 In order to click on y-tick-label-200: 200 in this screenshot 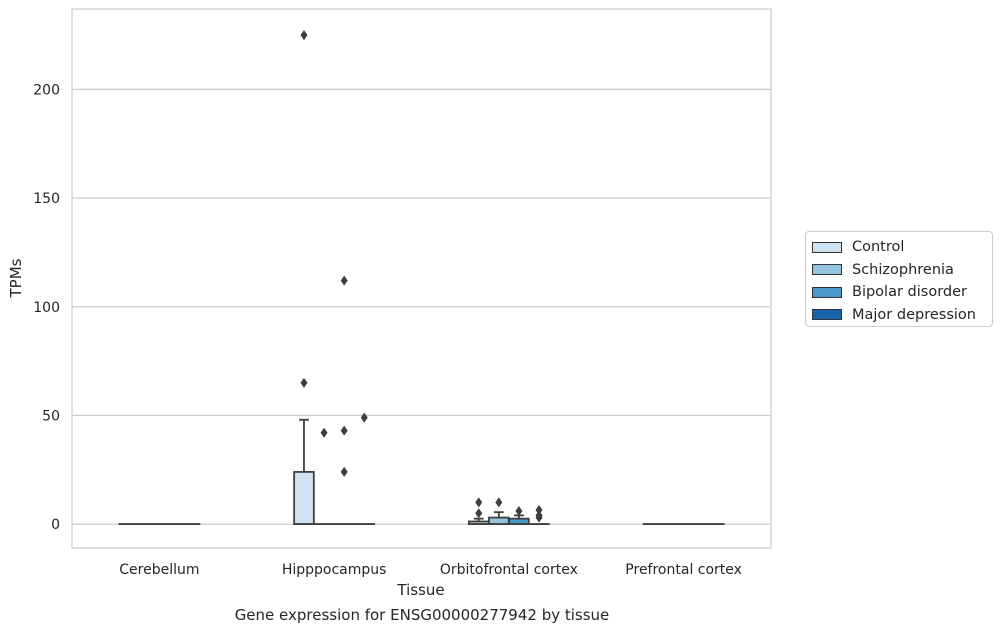, I will do `click(46, 90)`.